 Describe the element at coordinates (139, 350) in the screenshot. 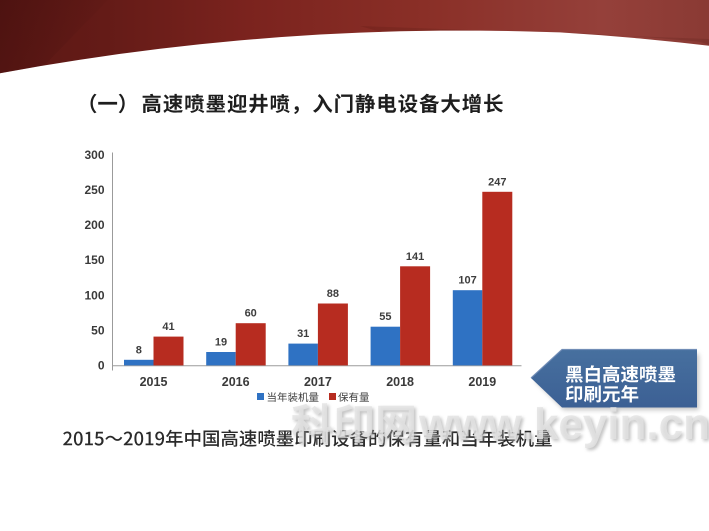

I see `svg-text: 8` at that location.